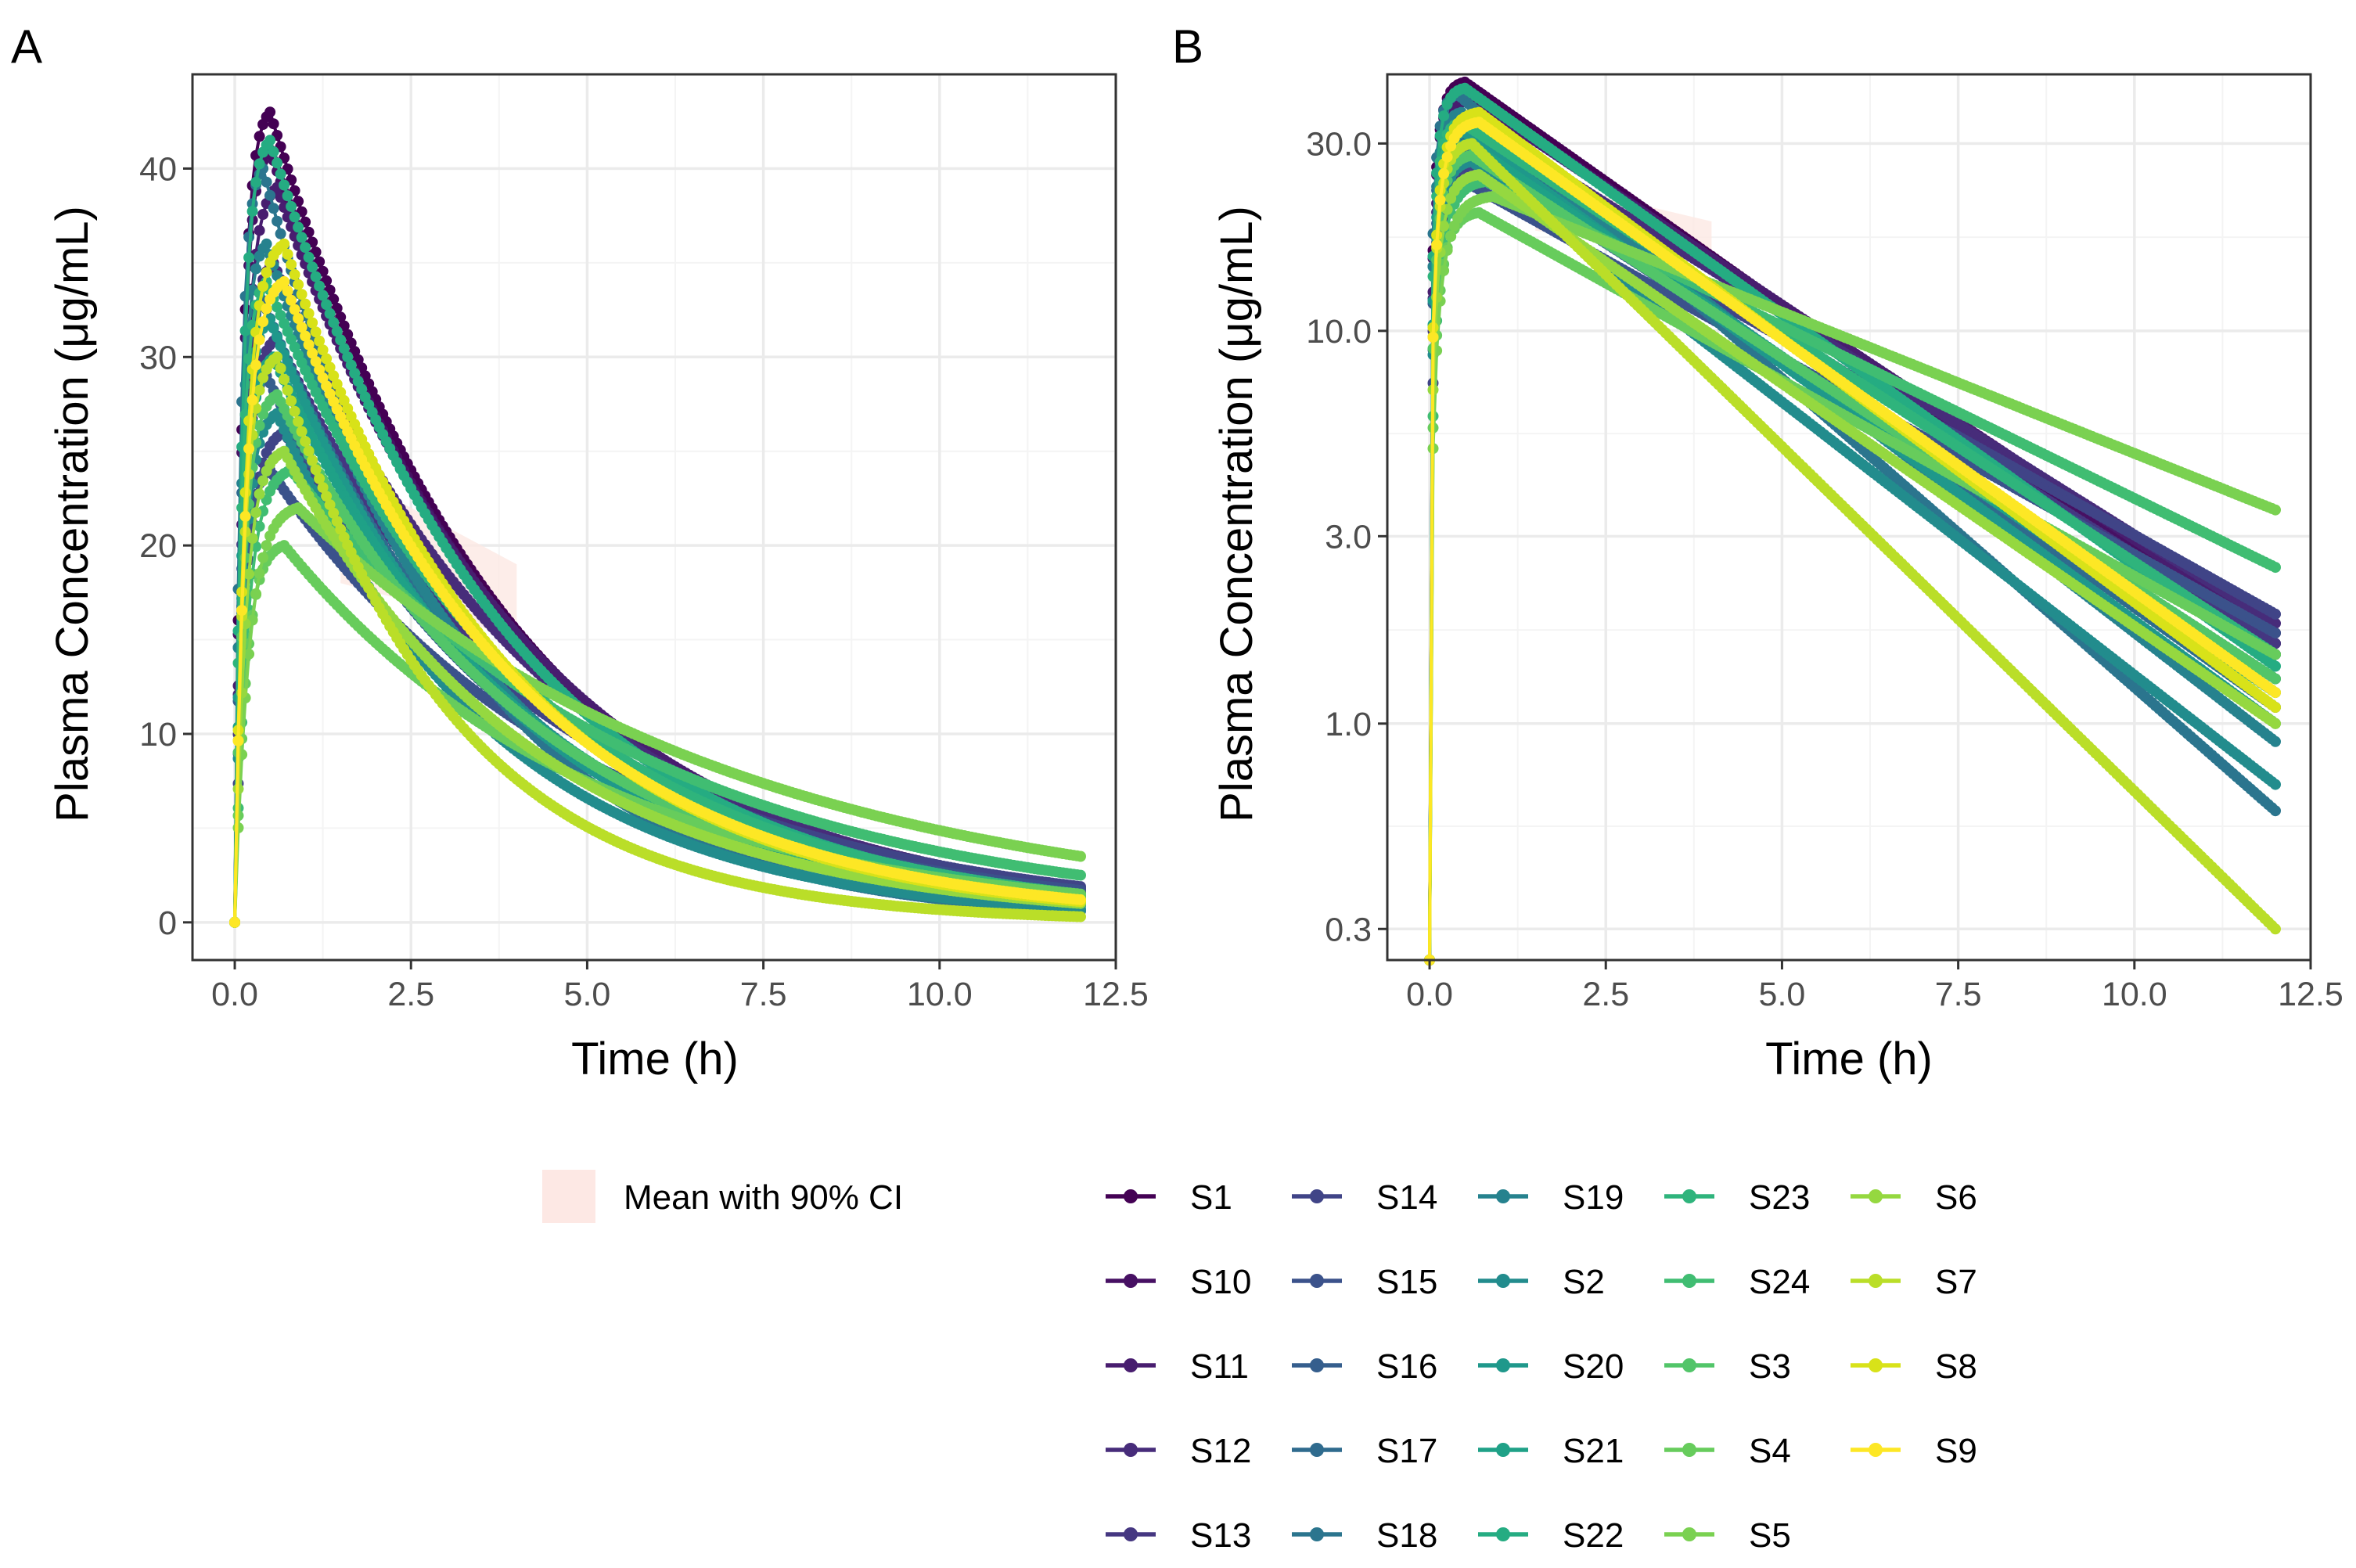  Describe the element at coordinates (26, 46) in the screenshot. I see `panel-tag-a: A` at that location.